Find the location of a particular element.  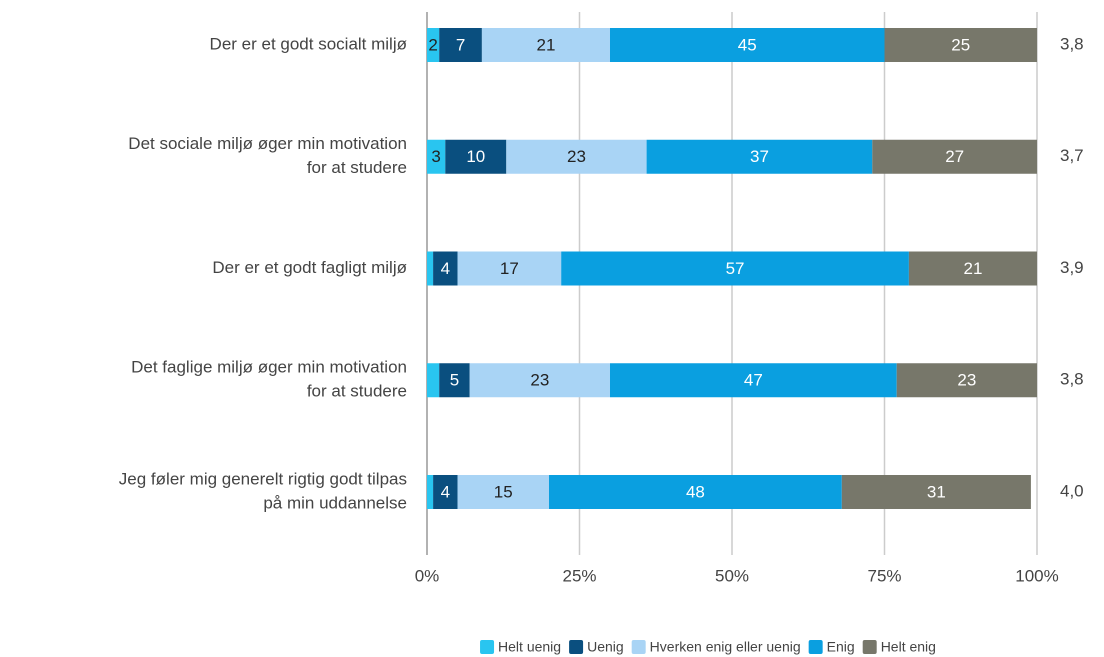

x-tick-label: 25% is located at coordinates (579, 575).